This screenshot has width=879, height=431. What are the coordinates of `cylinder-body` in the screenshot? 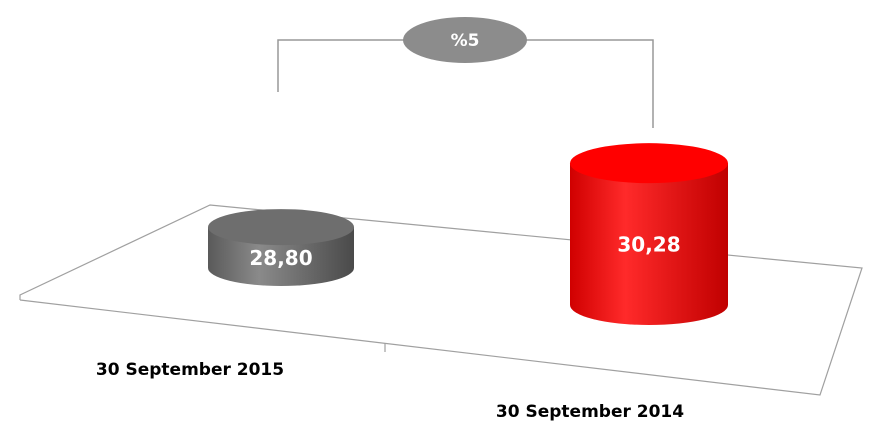 It's located at (649, 244).